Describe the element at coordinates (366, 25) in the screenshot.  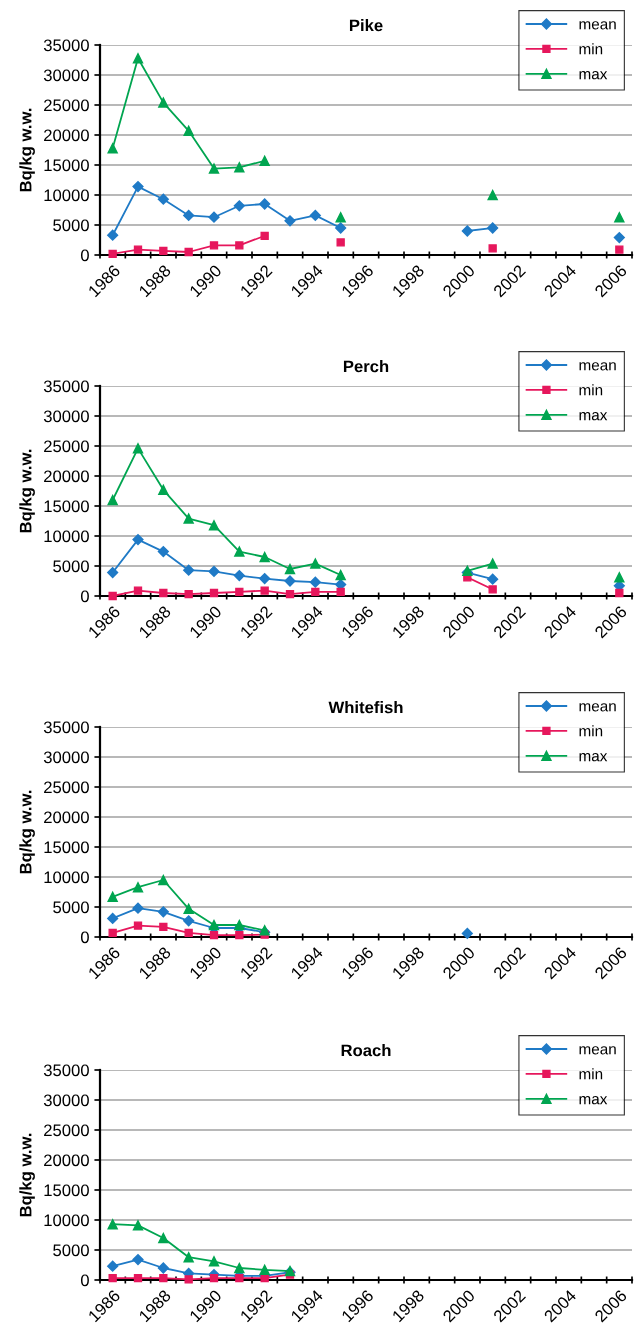
I see `chart-title: Pike` at that location.